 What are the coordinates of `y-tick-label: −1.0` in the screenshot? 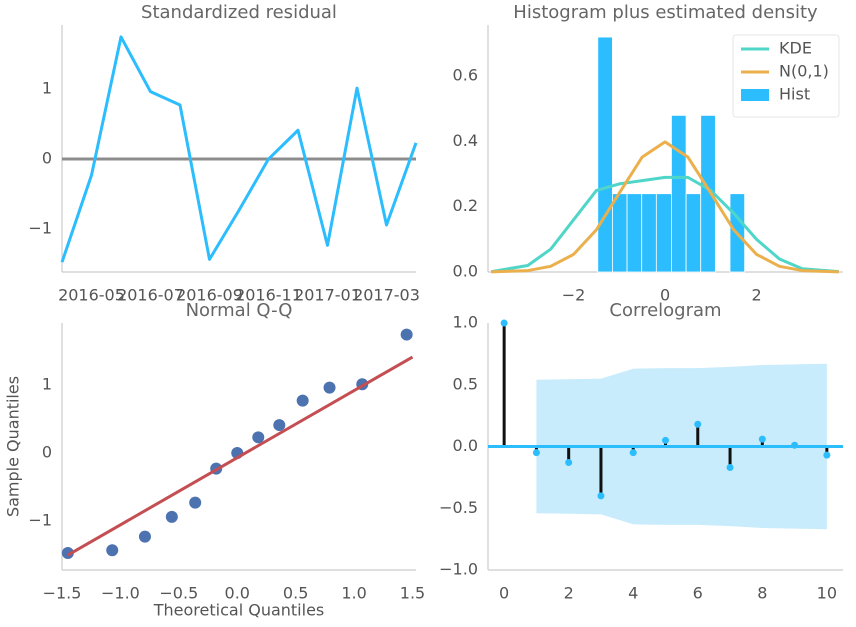 It's located at (458, 569).